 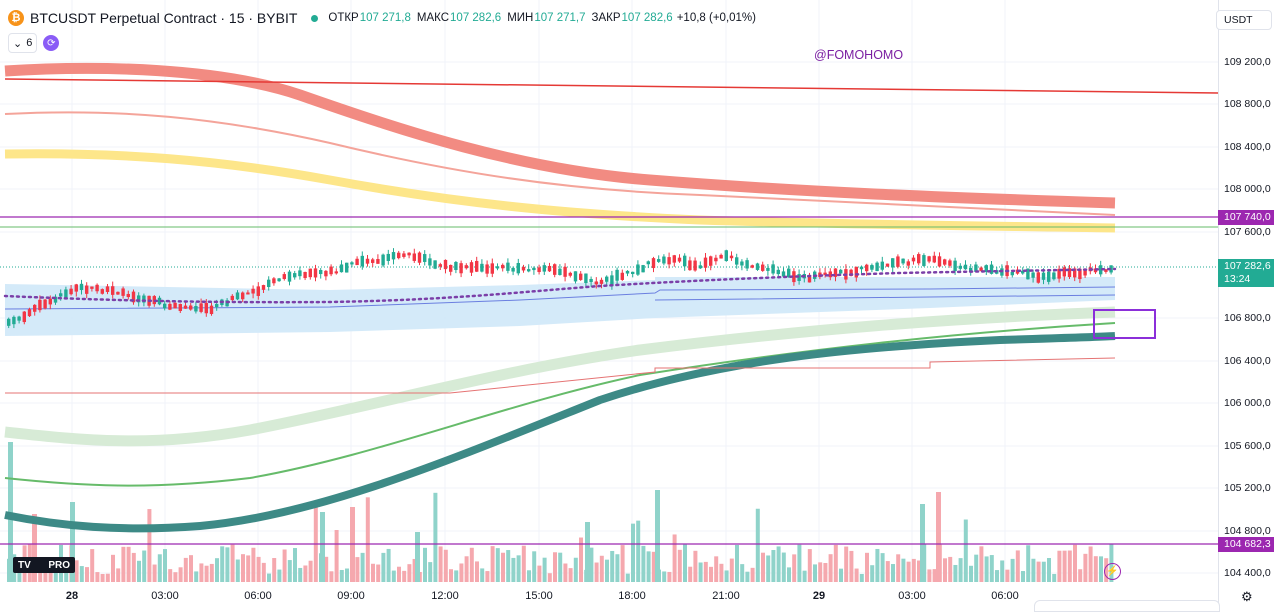 I want to click on ohlc-value: 107 271,8, so click(x=385, y=18).